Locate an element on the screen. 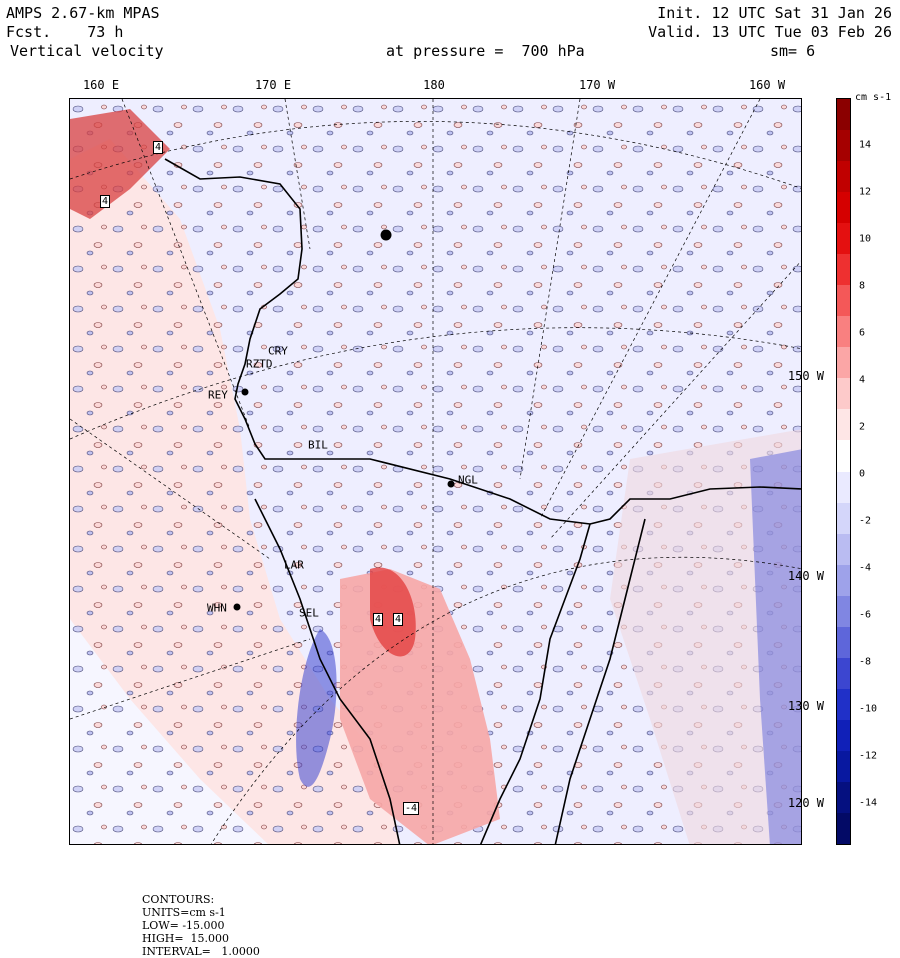  colorbar-tick-label: 6 is located at coordinates (862, 333).